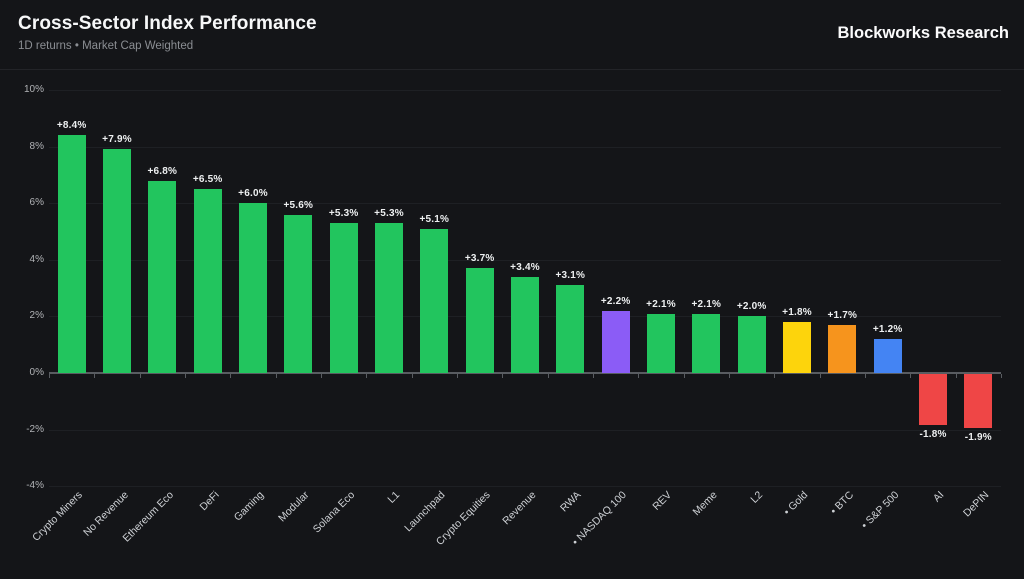 This screenshot has height=579, width=1024. I want to click on bar-value-label: +2.0%, so click(751, 307).